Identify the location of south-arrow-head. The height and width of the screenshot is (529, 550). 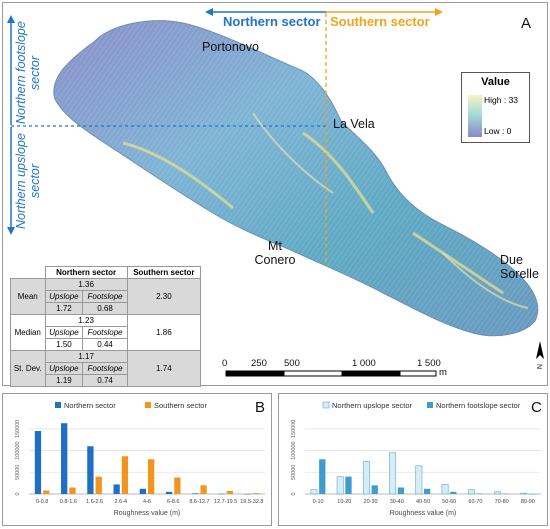
(439, 12).